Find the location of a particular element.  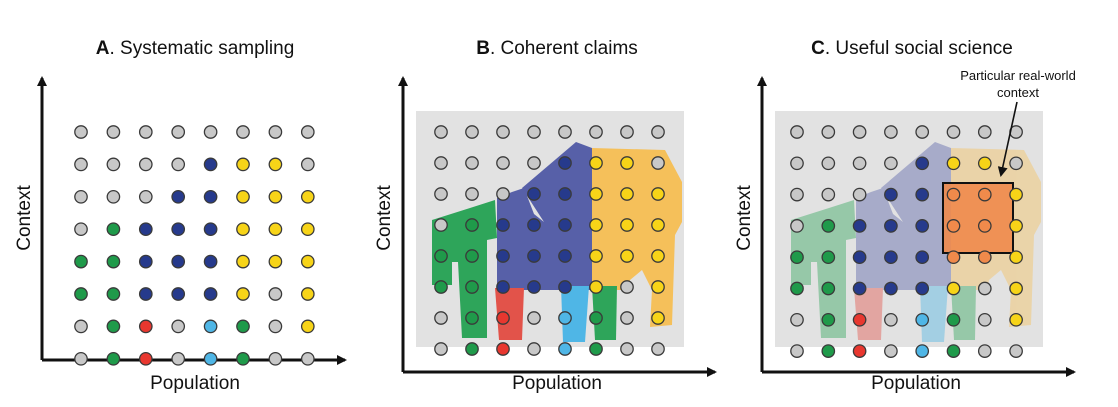

panel-a-dot-grid is located at coordinates (194, 245).